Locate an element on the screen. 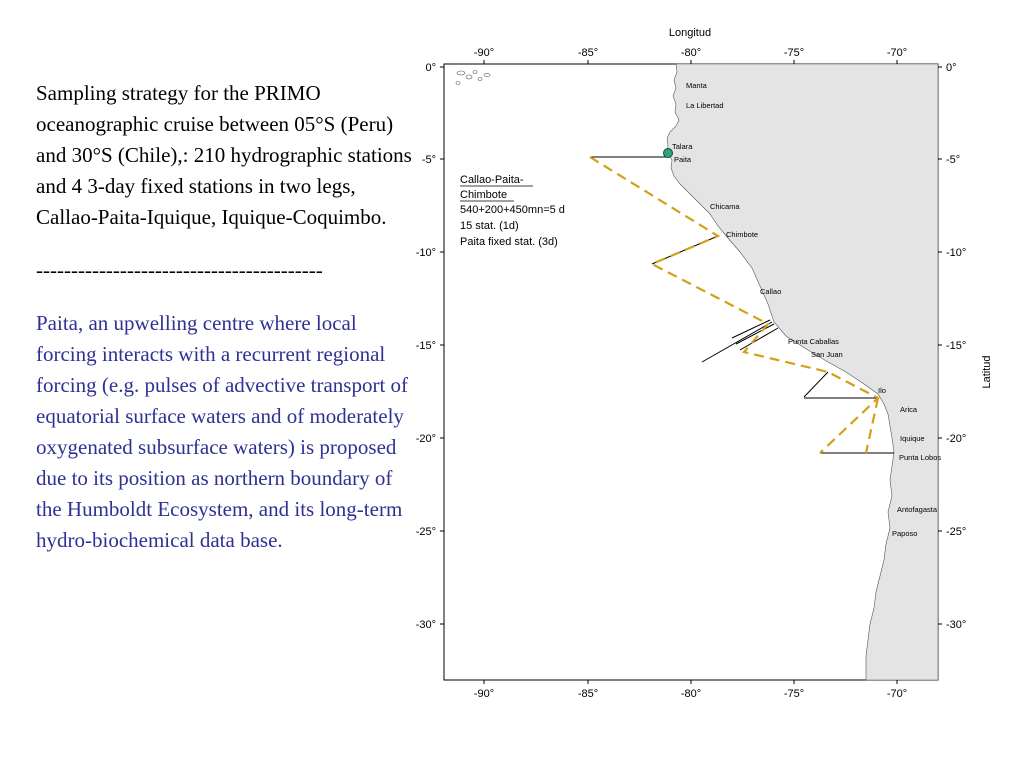 This screenshot has height=768, width=1024. place-label: Paita is located at coordinates (683, 159).